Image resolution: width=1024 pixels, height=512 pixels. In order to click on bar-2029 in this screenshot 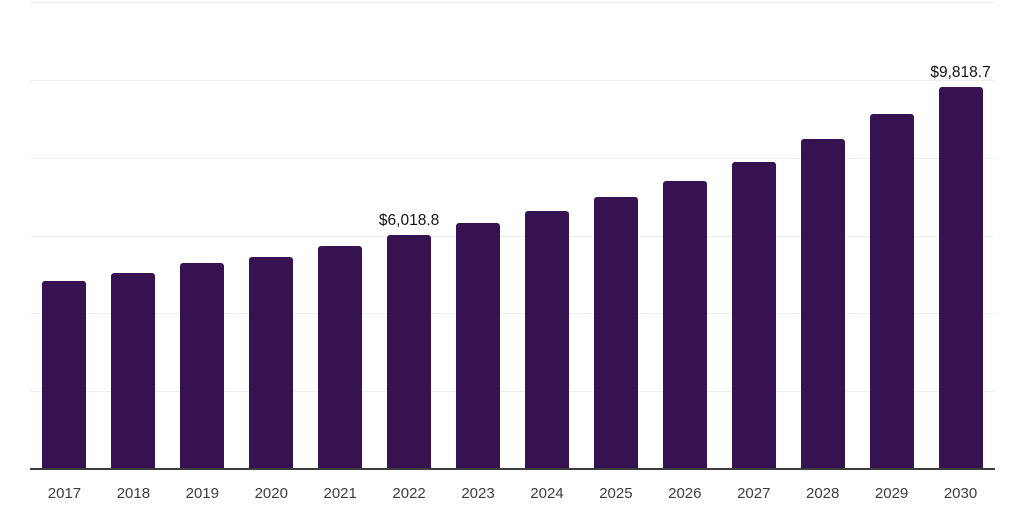, I will do `click(891, 291)`.